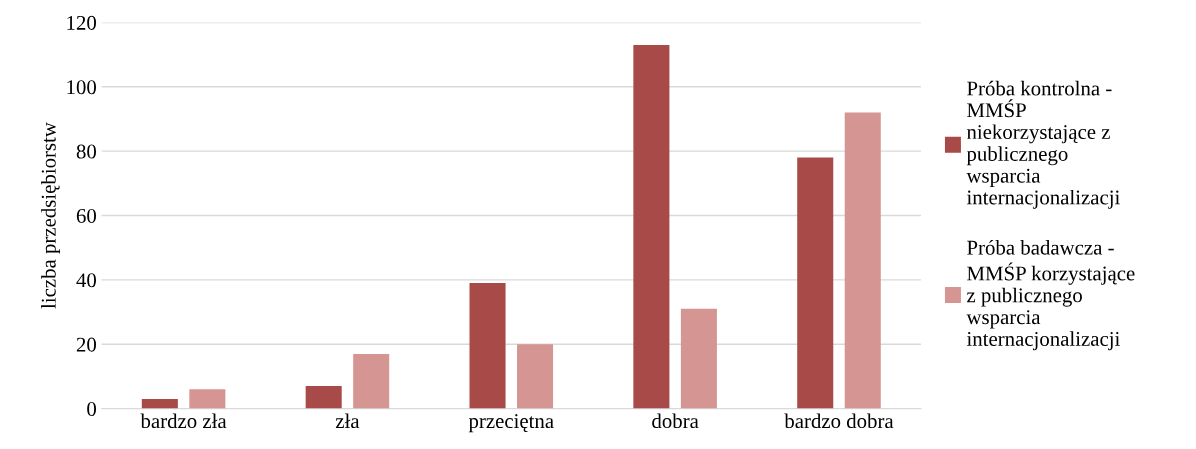  I want to click on x-tick-label: przeciętna, so click(511, 423).